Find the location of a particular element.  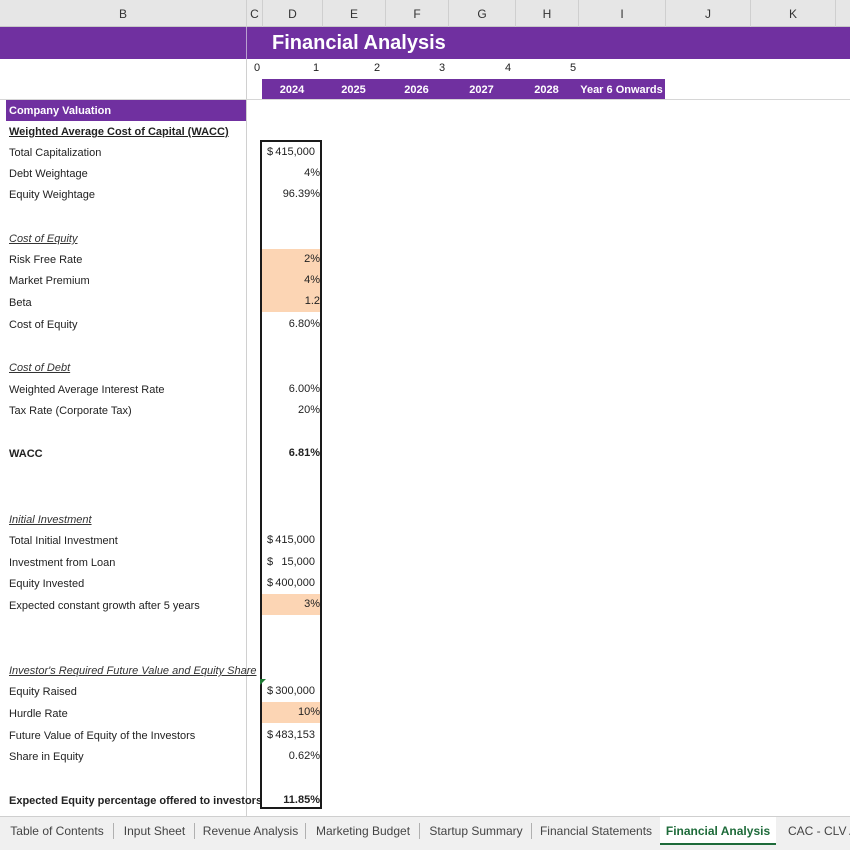

year-2025: 2025 is located at coordinates (353, 90).